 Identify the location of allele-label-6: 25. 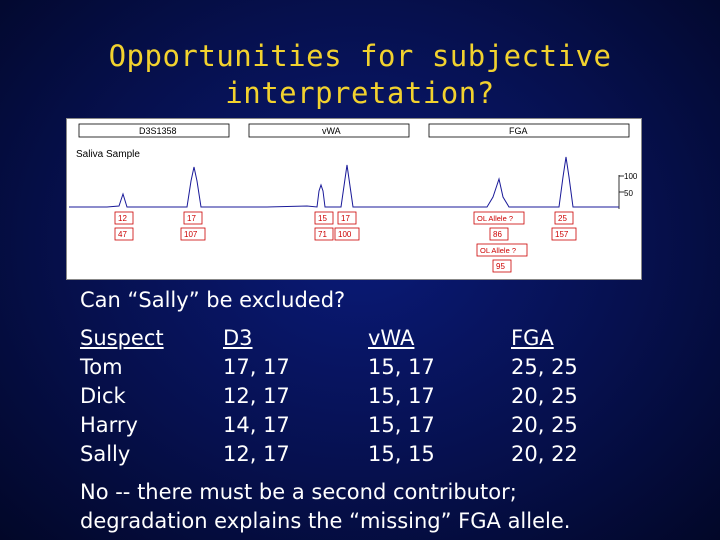
(564, 218).